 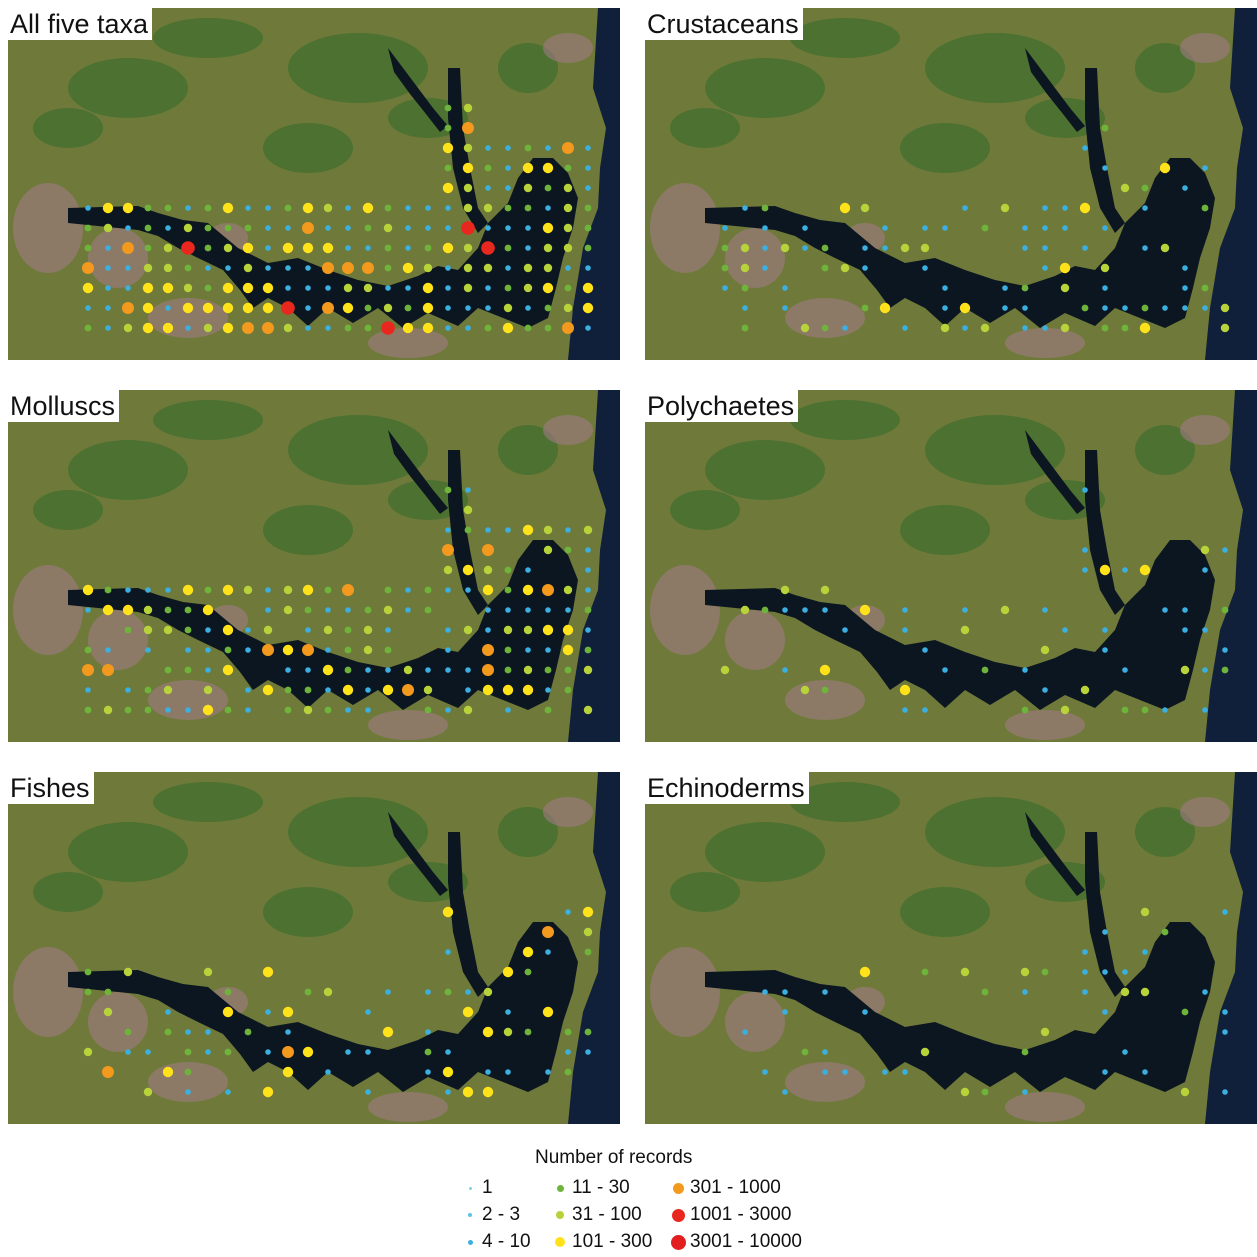 I want to click on map-panel: All five taxa, so click(x=314, y=184).